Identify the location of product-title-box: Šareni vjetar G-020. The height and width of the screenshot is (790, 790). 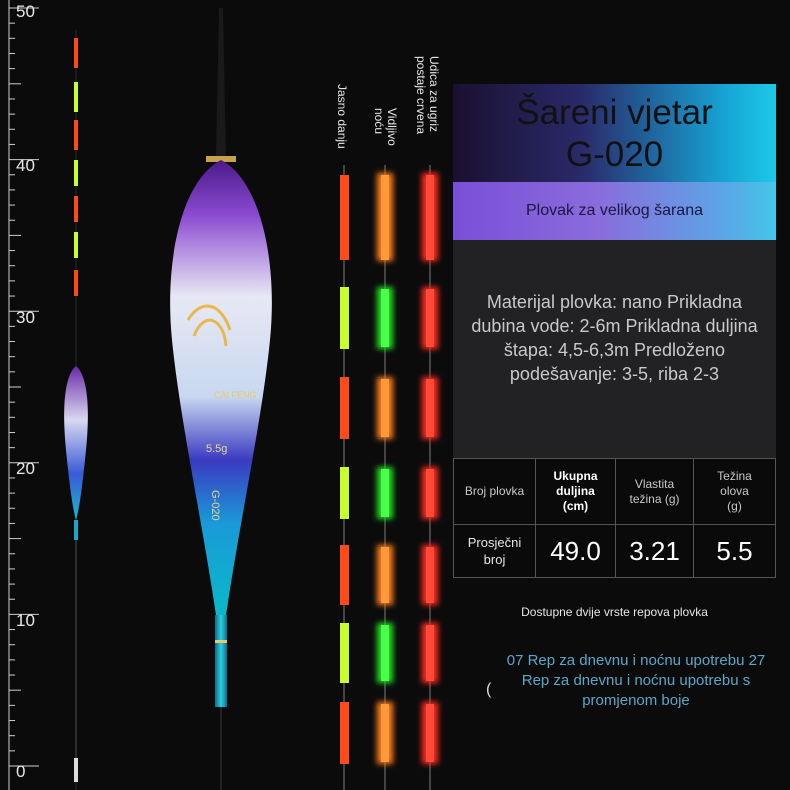
(614, 133).